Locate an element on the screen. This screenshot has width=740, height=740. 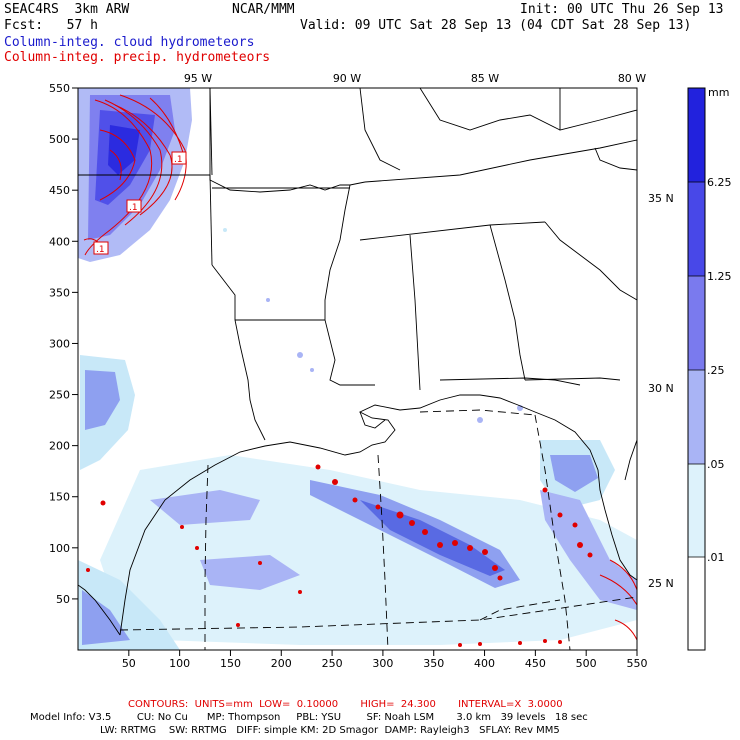
y-tick-label: 500 is located at coordinates (59, 139).